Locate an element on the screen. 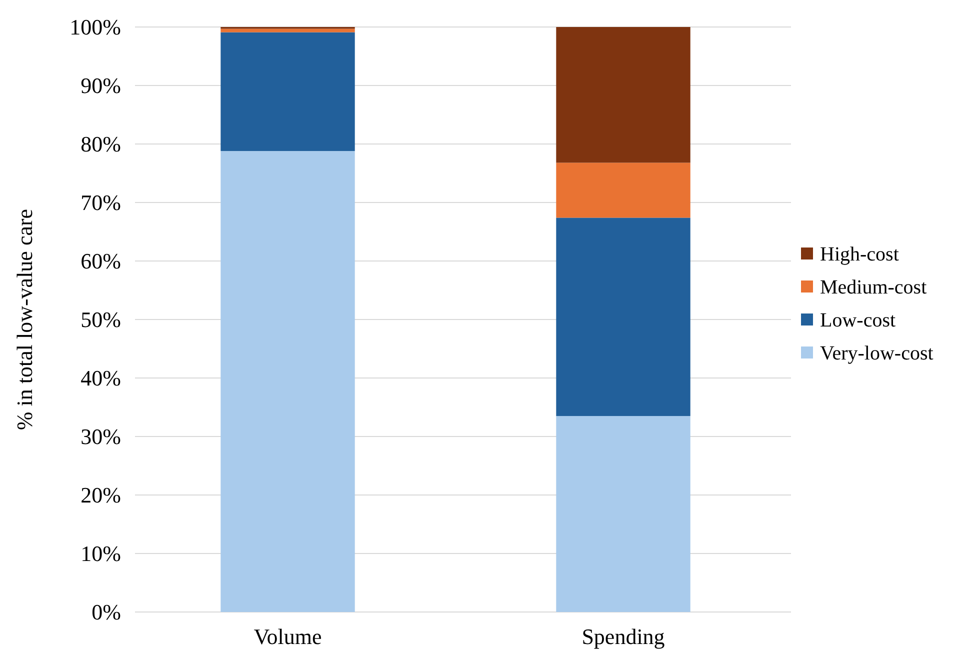 The width and height of the screenshot is (976, 658). legend-label: Medium-cost is located at coordinates (874, 287).